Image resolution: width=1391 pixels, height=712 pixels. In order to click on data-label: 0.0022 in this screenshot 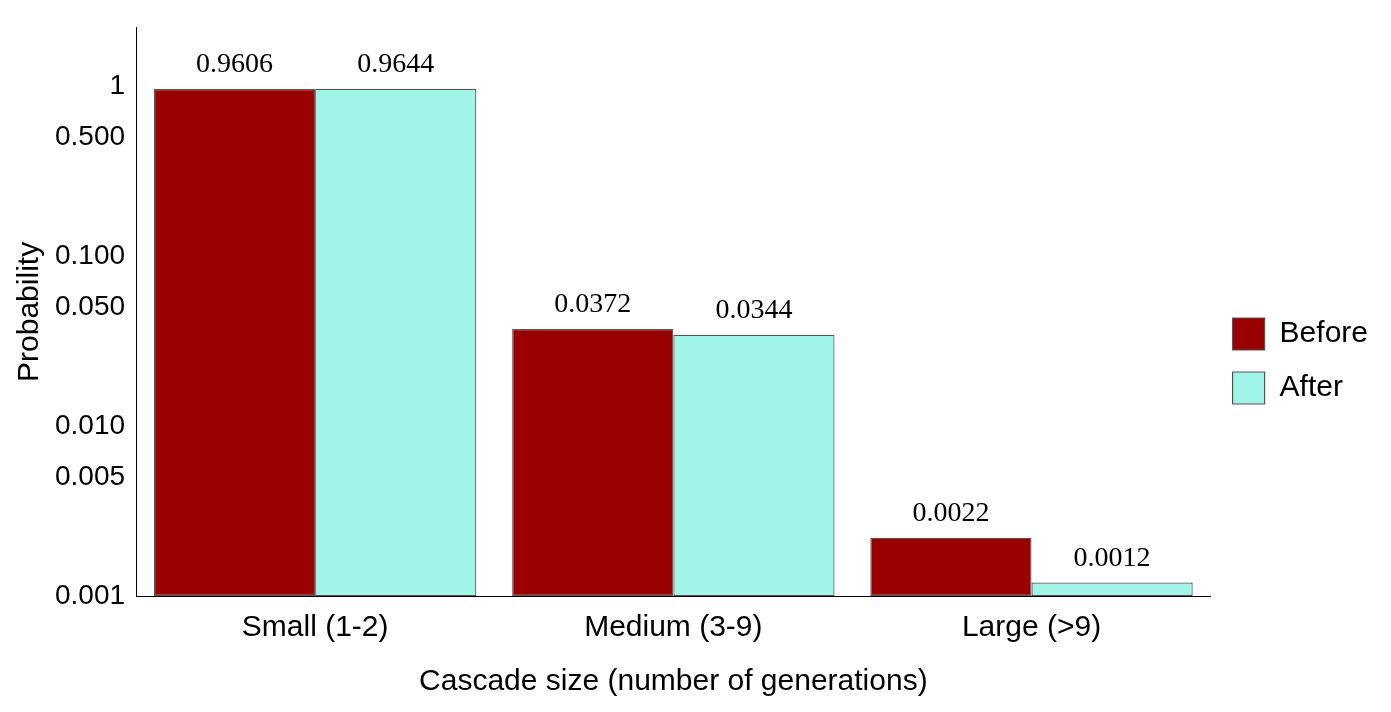, I will do `click(951, 512)`.